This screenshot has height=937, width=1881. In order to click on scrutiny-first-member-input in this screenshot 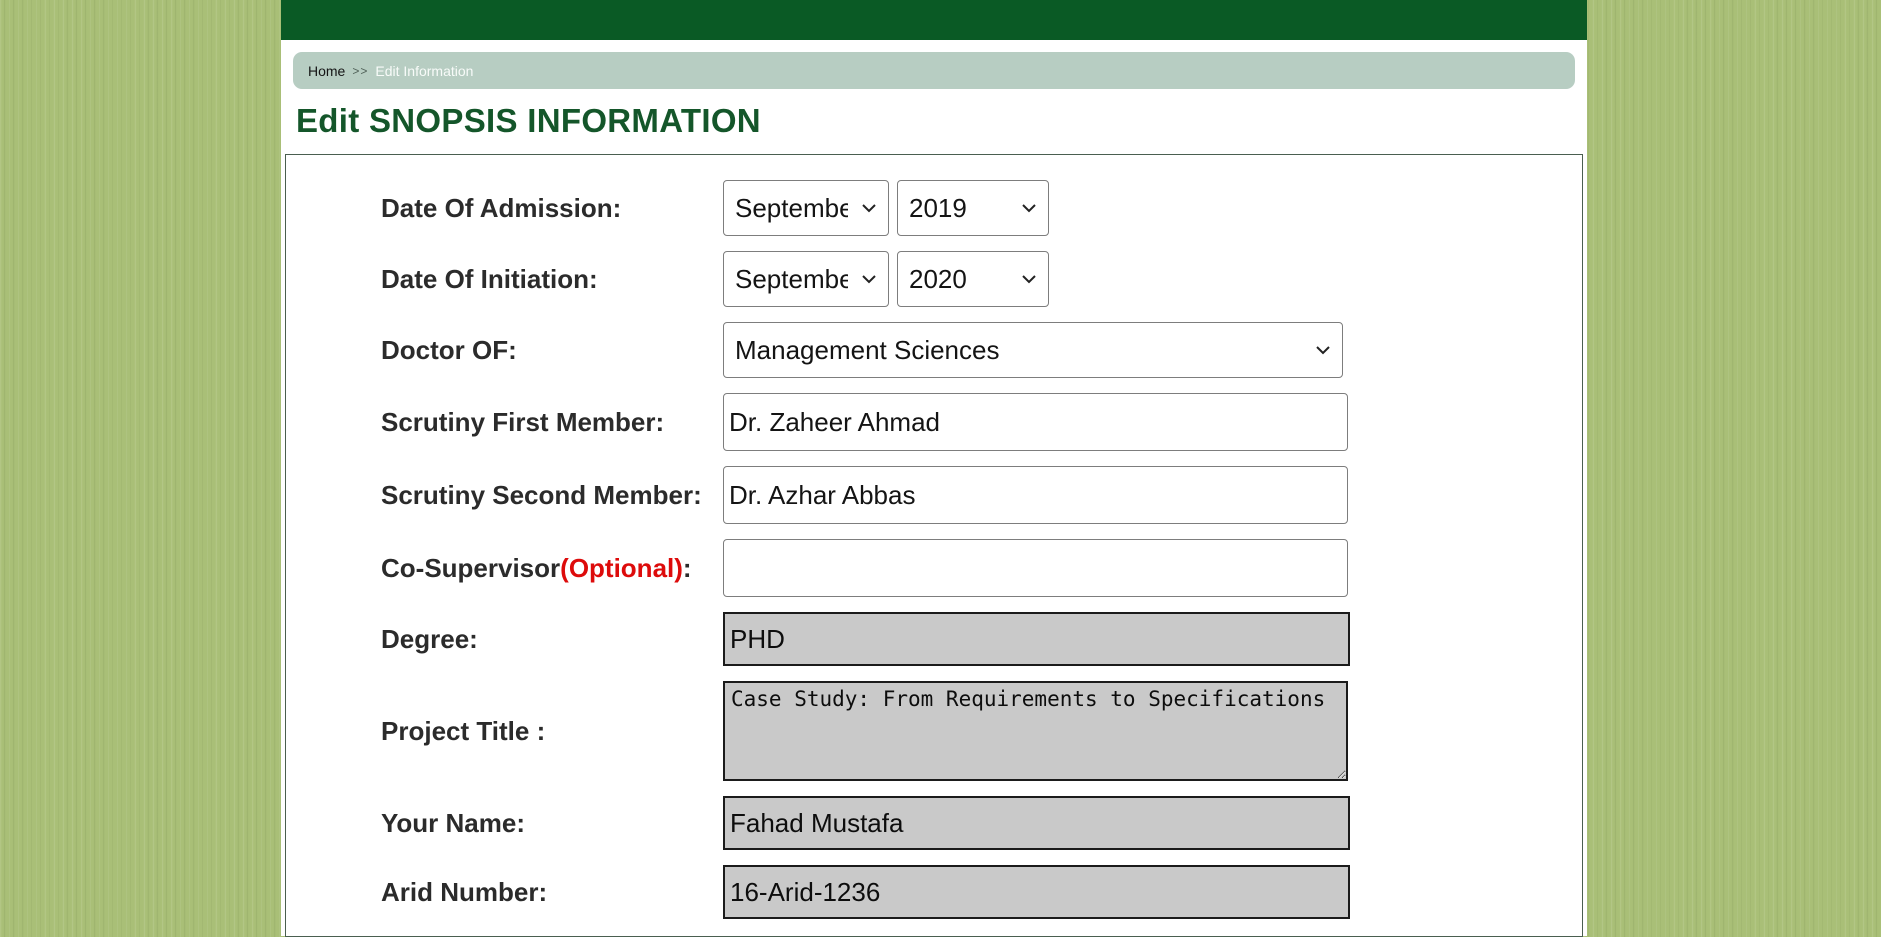, I will do `click(1035, 422)`.